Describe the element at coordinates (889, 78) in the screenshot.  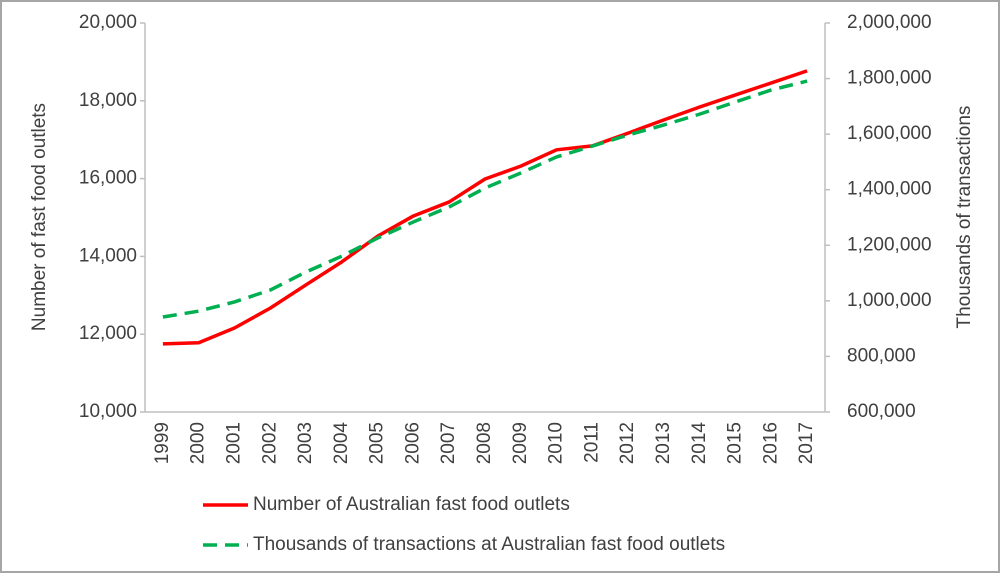
I see `y2-tick-label: 1,800,000` at that location.